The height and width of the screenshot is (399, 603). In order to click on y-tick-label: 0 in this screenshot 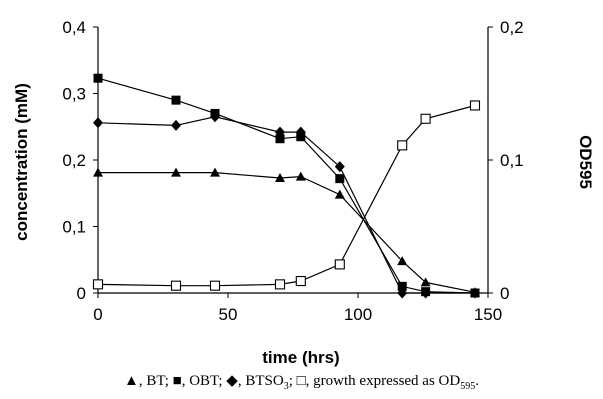, I will do `click(81, 293)`.